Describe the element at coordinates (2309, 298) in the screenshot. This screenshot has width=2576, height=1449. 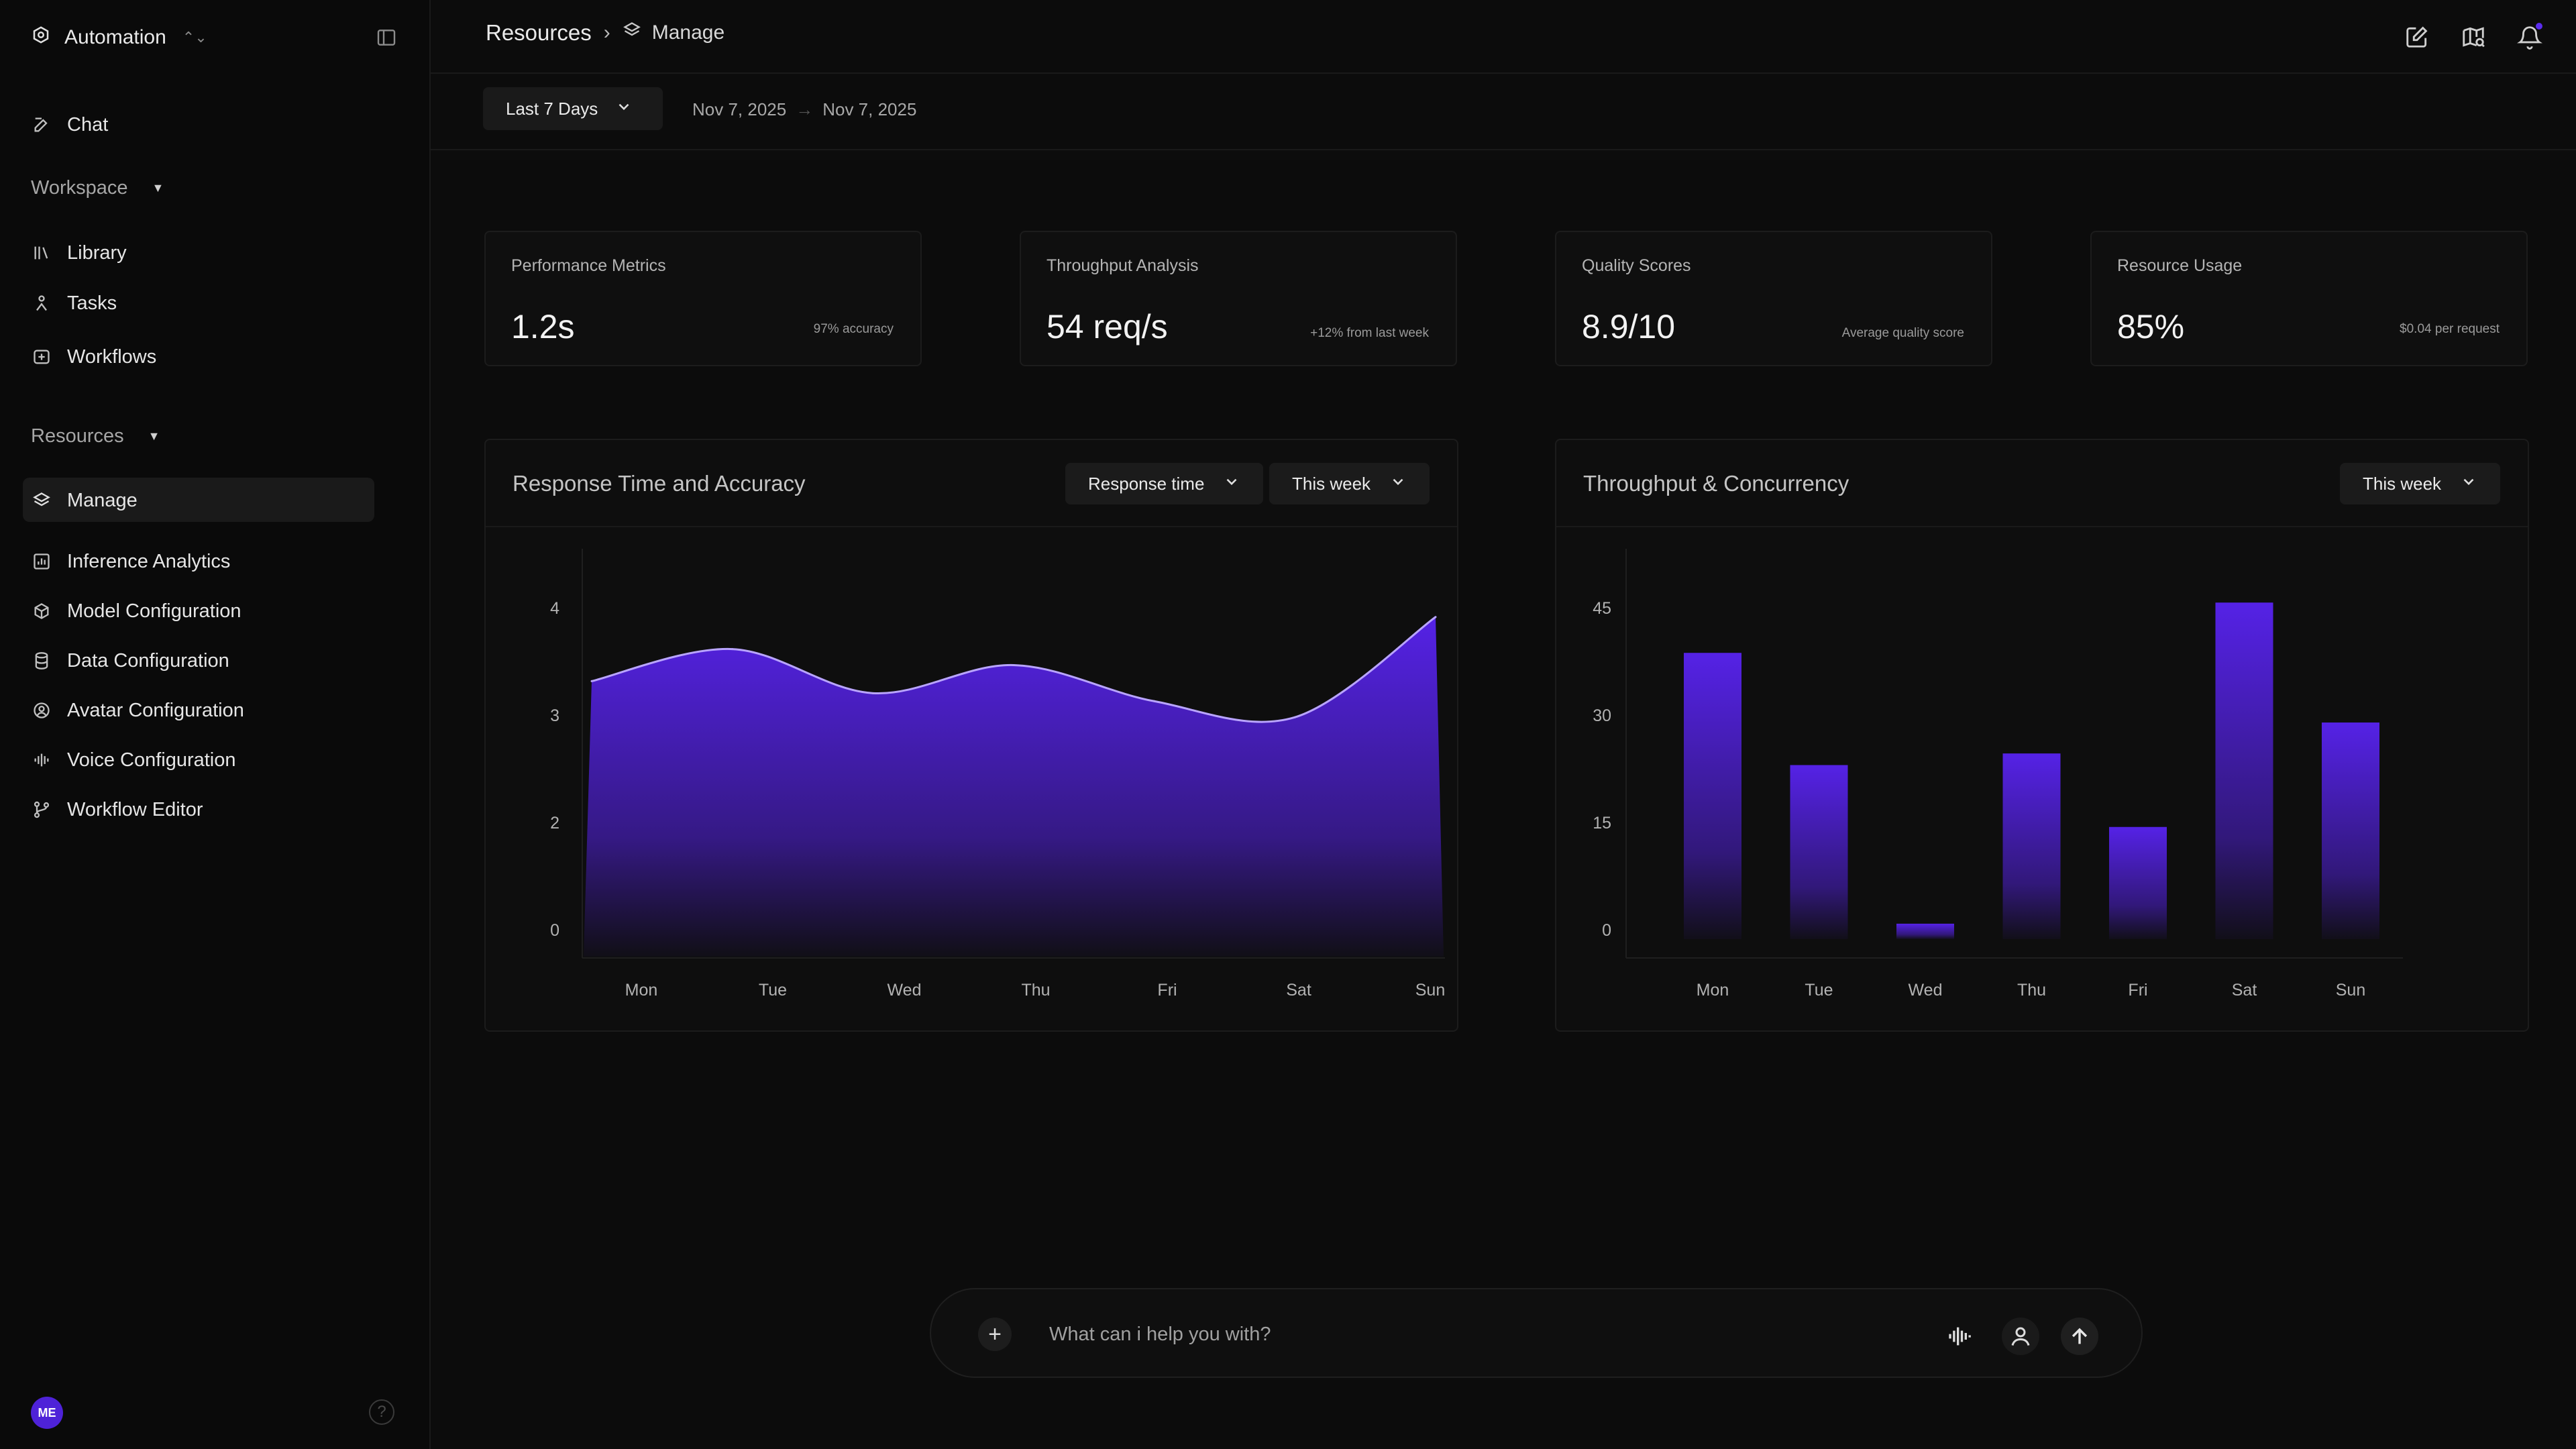
I see `metric-card-resource-usage: Resource Usage 85% $0.04 per request` at that location.